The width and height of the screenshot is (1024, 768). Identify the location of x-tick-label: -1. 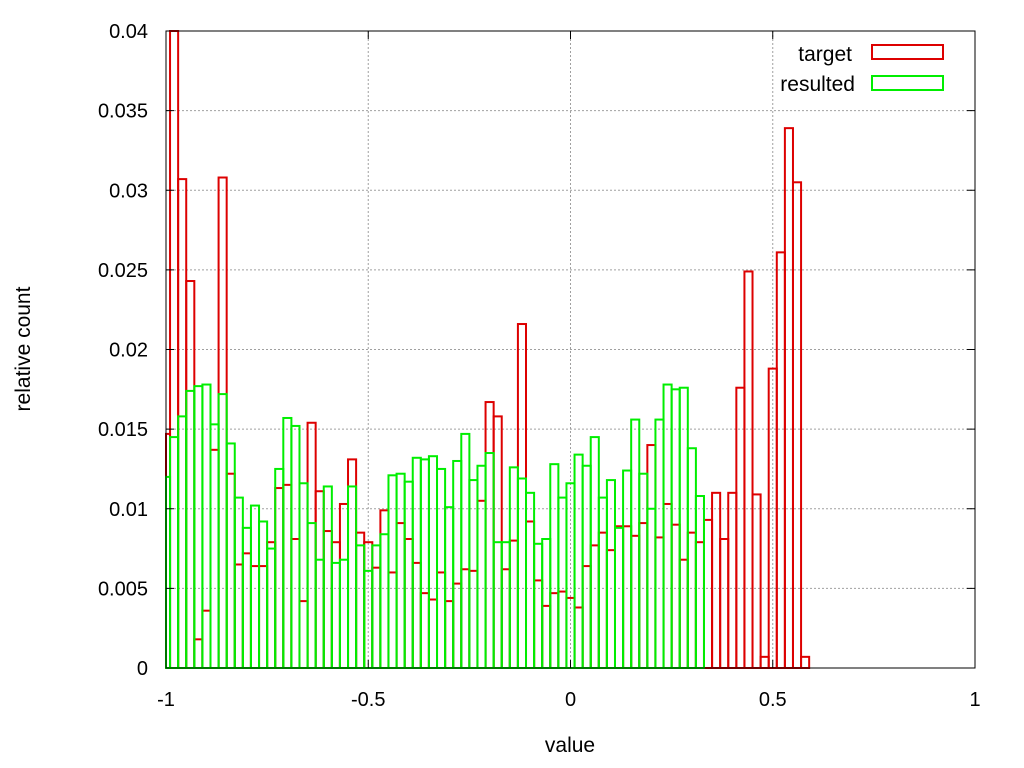
(166, 700).